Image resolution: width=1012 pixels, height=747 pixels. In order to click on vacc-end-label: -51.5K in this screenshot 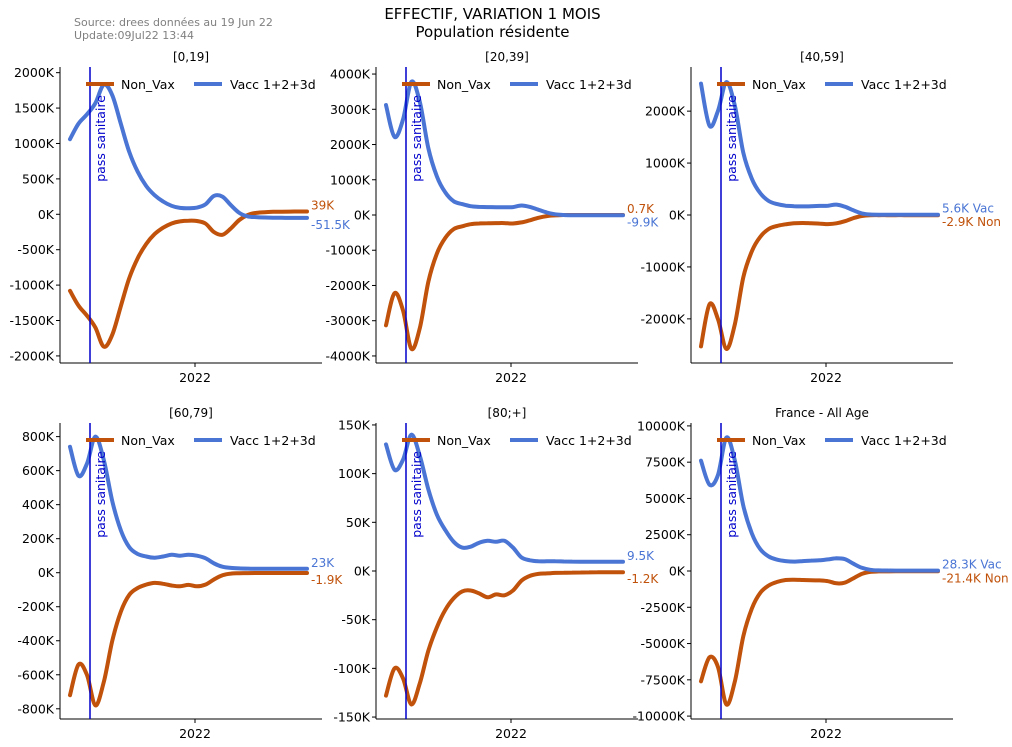, I will do `click(331, 225)`.